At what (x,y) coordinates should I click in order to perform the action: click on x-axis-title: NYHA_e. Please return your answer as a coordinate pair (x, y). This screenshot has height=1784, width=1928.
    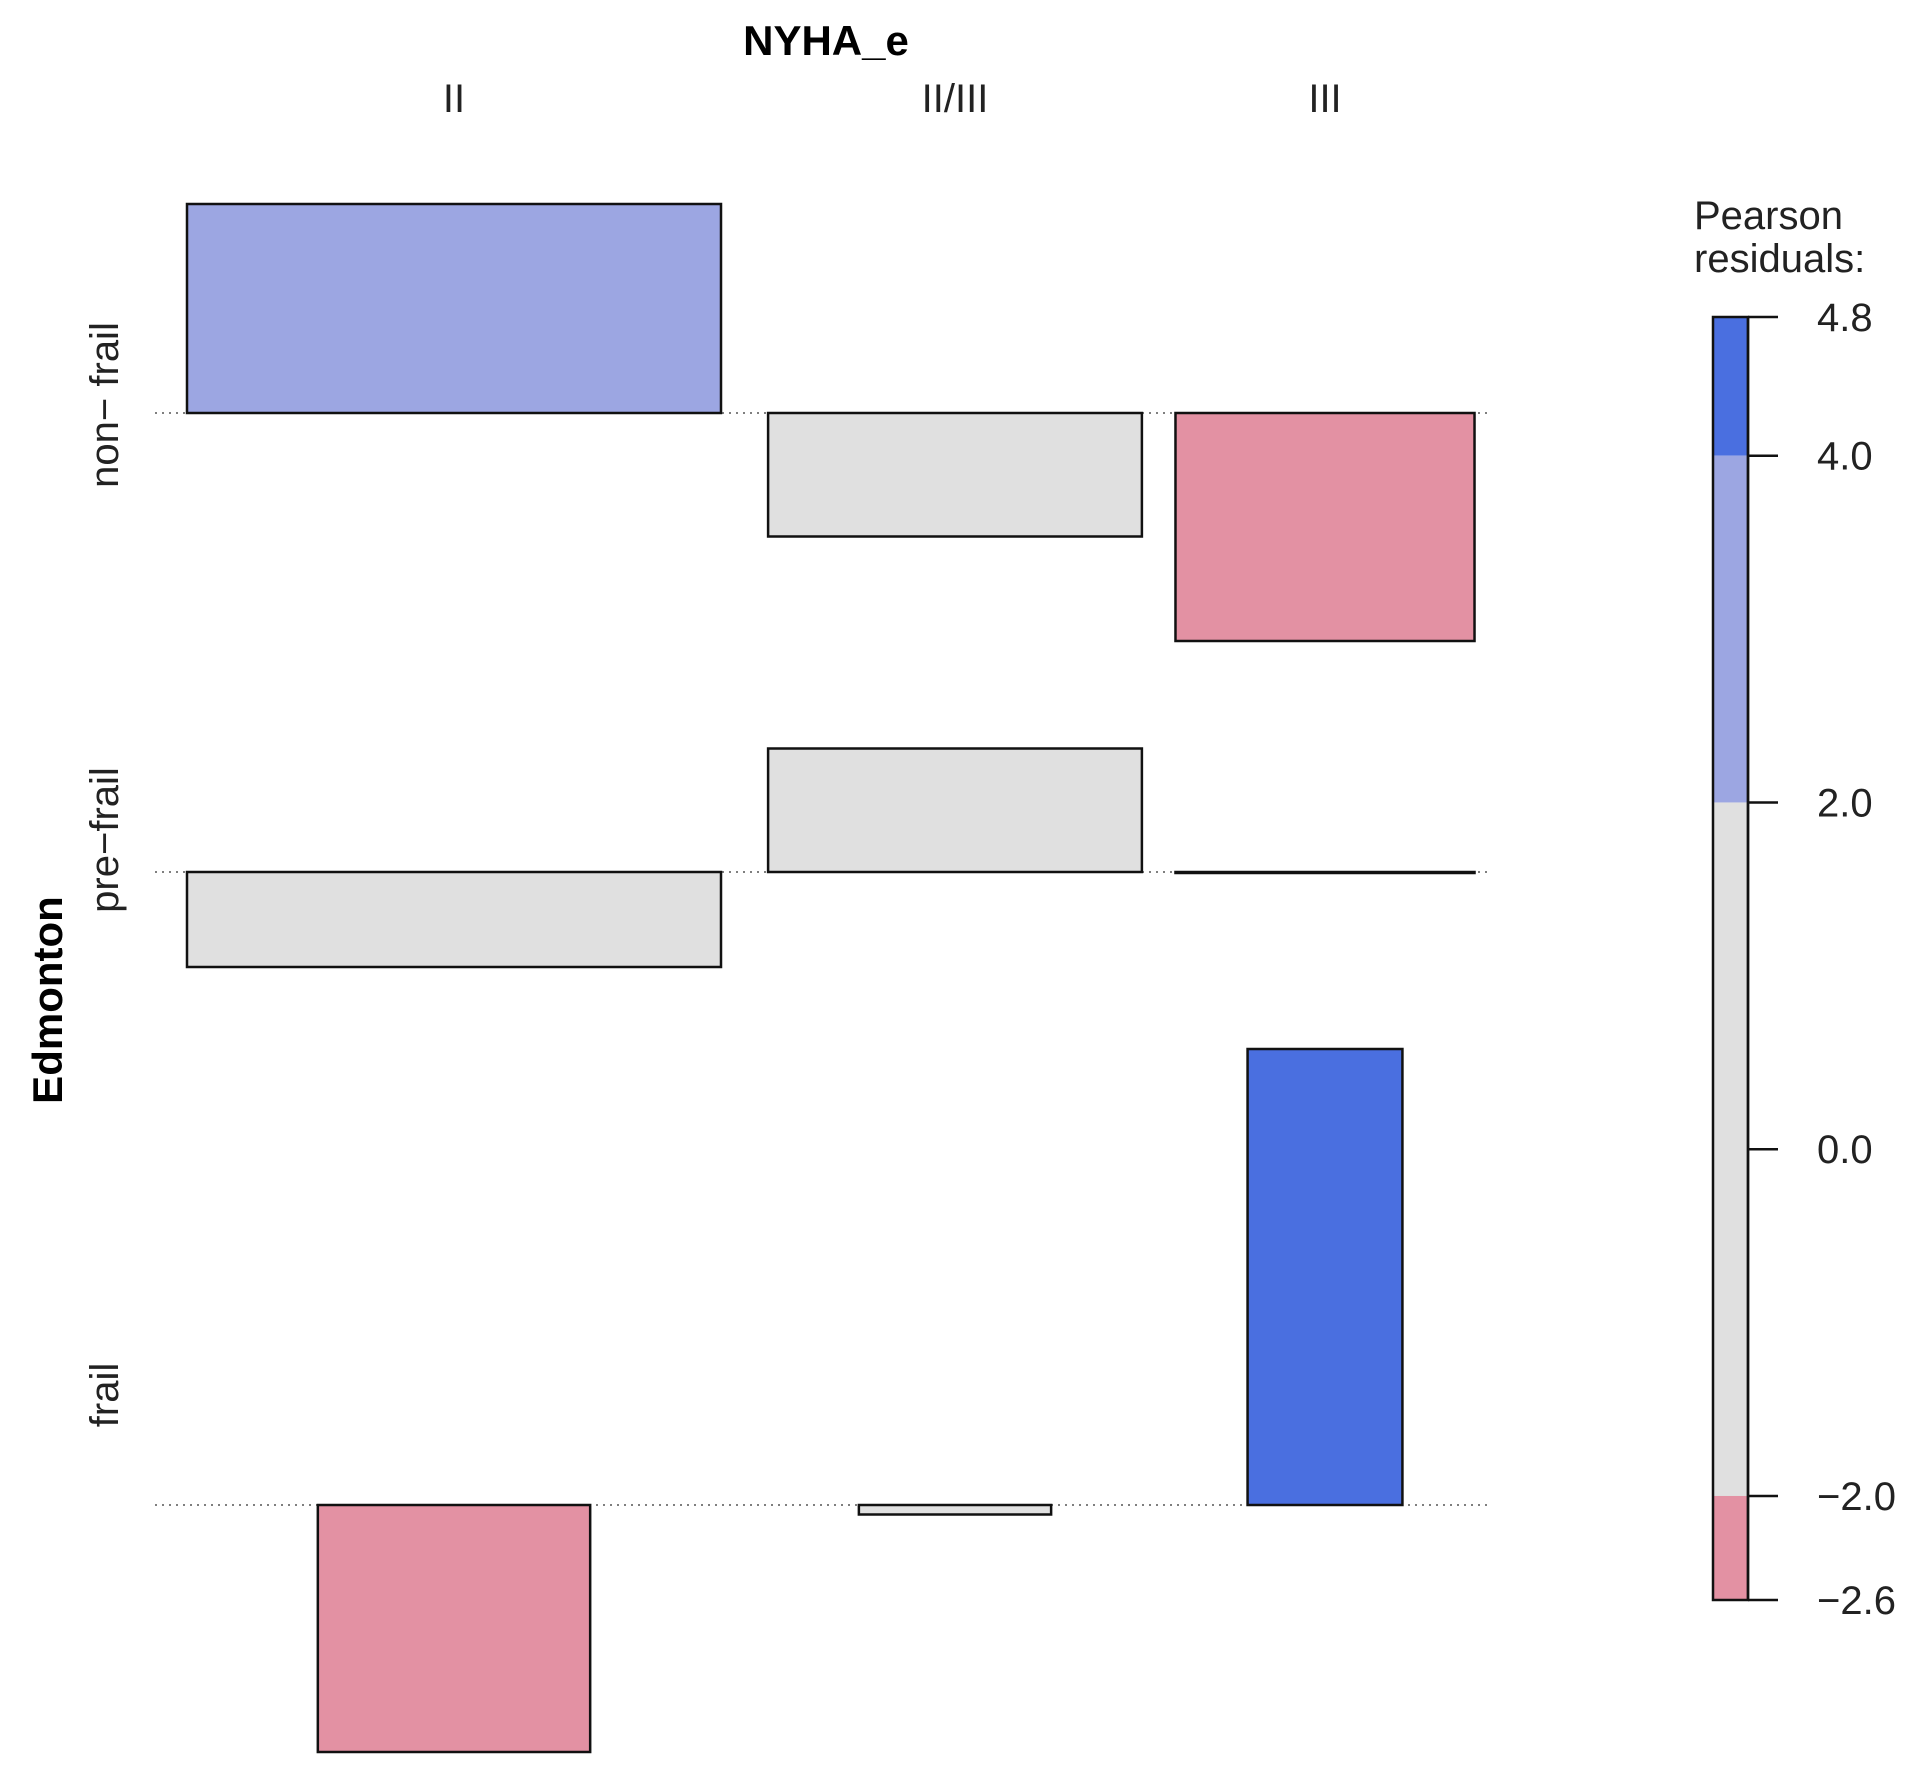
    Looking at the image, I should click on (826, 40).